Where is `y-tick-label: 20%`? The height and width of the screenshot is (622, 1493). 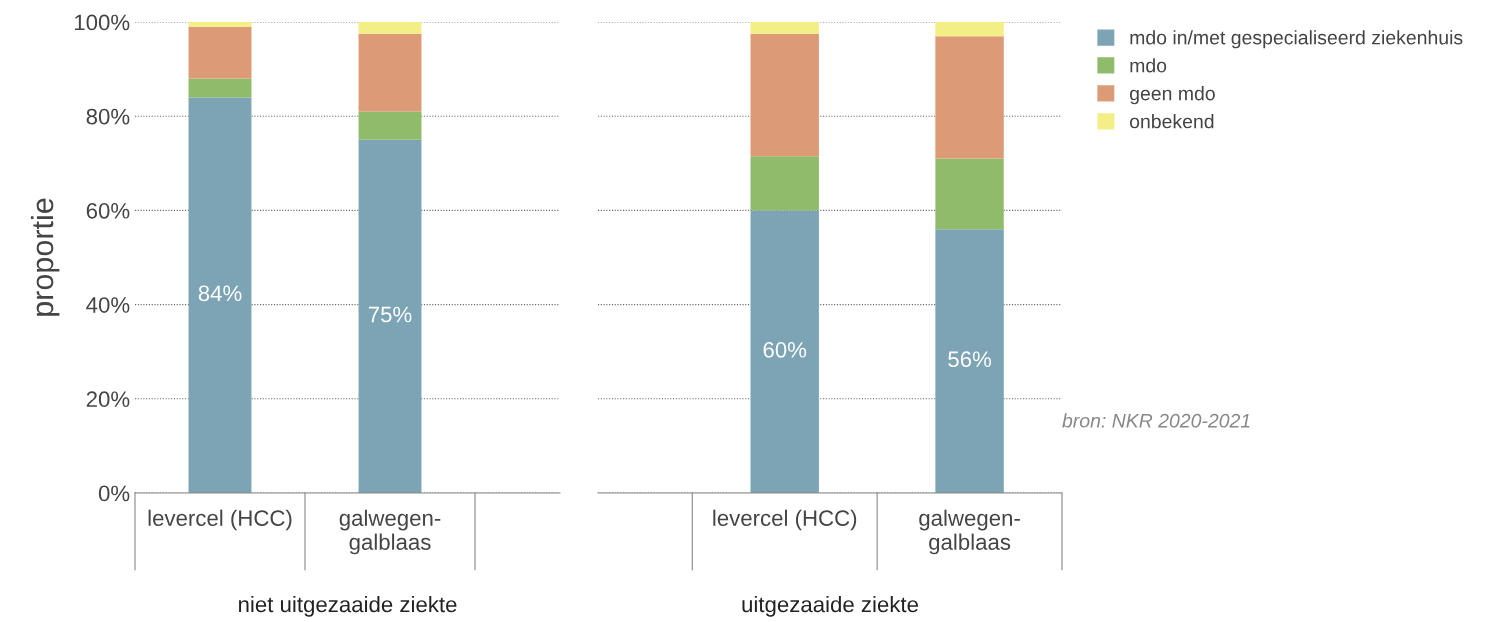
y-tick-label: 20% is located at coordinates (108, 399).